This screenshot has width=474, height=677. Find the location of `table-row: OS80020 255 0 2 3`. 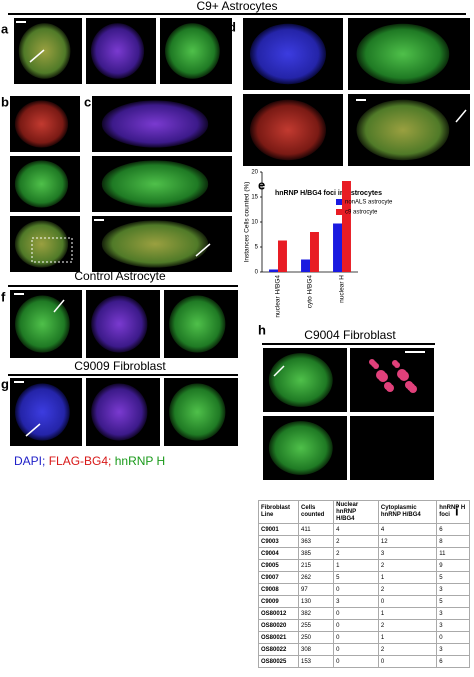

table-row: OS80020 255 0 2 3 is located at coordinates (364, 625).